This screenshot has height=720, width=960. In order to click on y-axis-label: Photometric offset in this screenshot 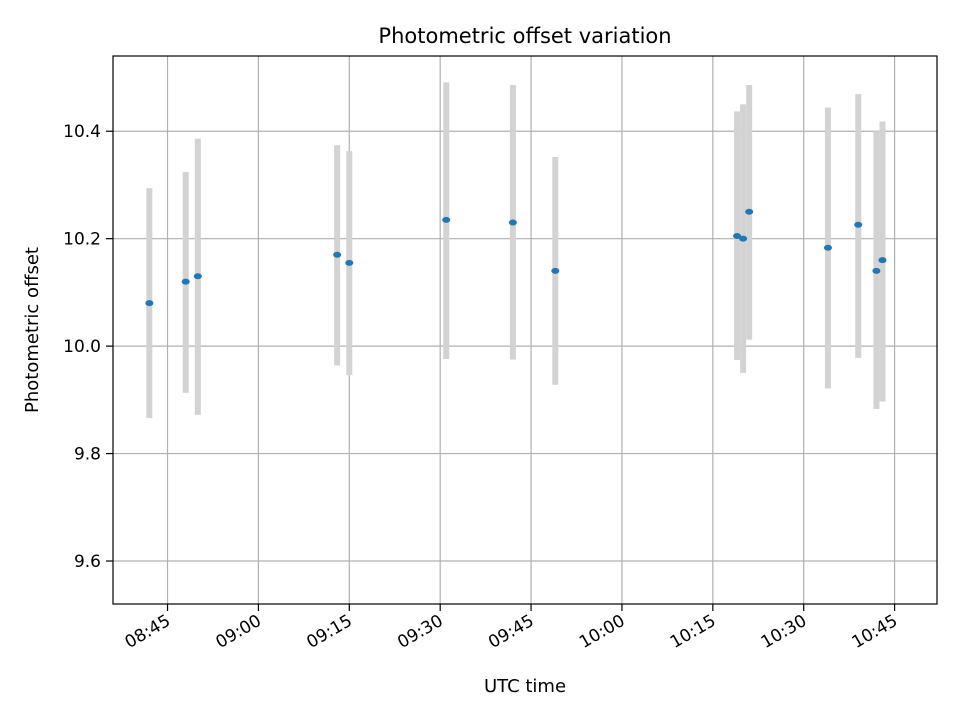, I will do `click(32, 330)`.